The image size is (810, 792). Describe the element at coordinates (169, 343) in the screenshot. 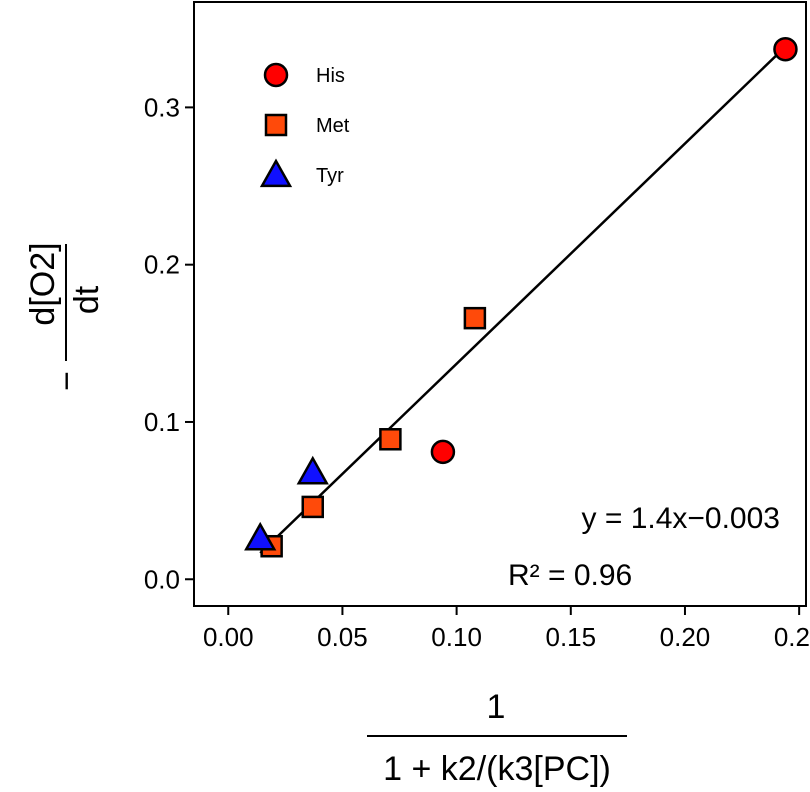

I see `y-axis: 0.0 0.1 0.2 0.3` at that location.